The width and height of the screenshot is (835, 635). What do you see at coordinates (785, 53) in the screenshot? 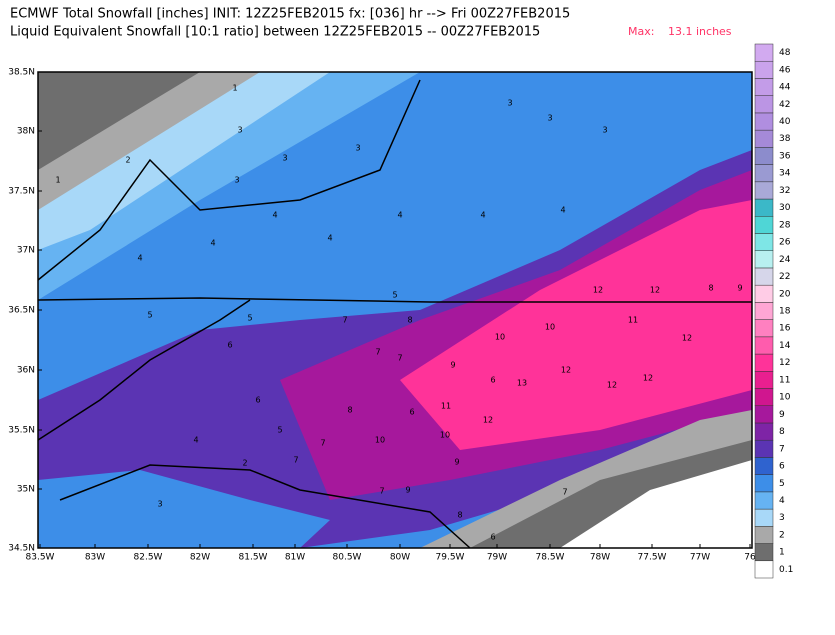
I see `colorbar-label: 48` at bounding box center [785, 53].